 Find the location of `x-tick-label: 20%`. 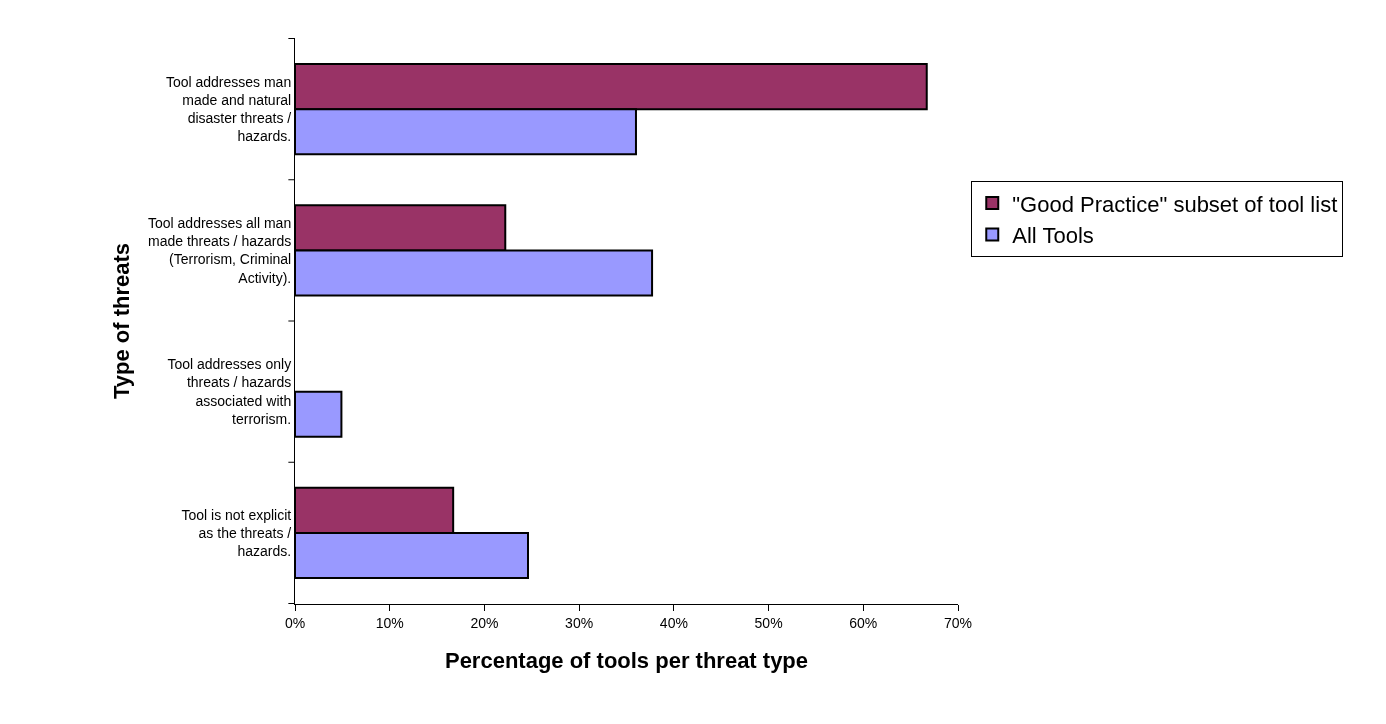

x-tick-label: 20% is located at coordinates (484, 622).